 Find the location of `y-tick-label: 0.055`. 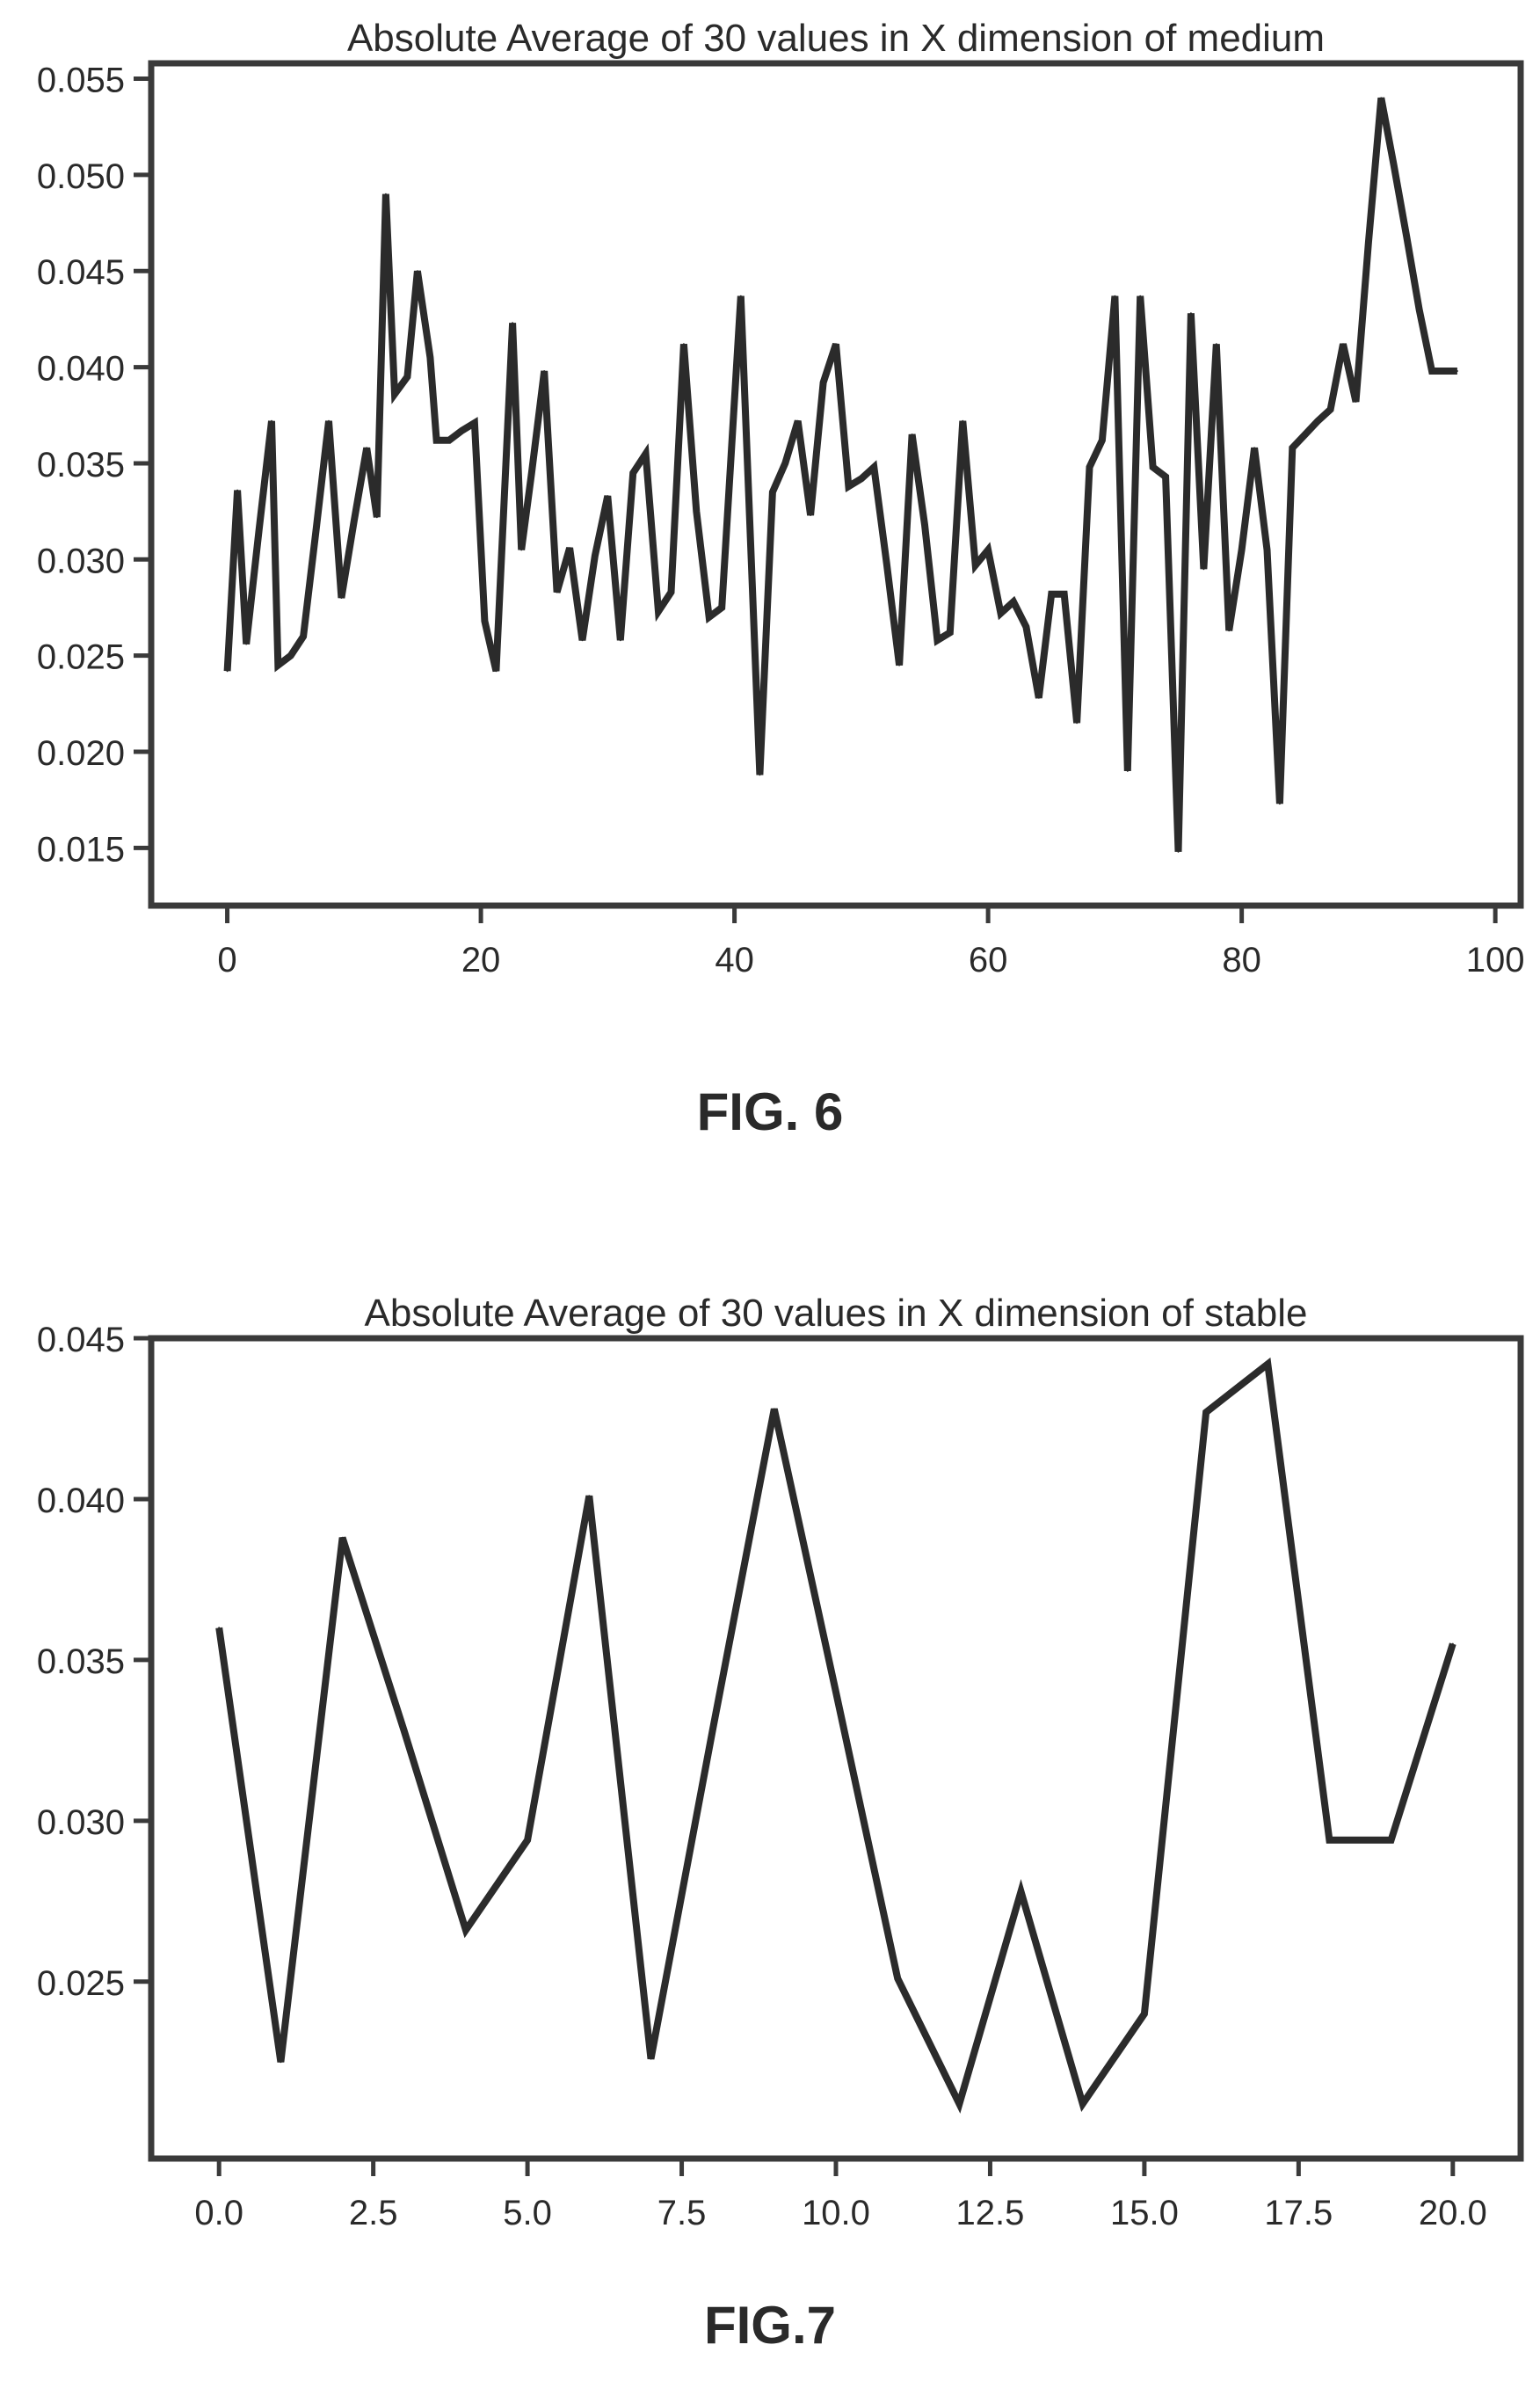

y-tick-label: 0.055 is located at coordinates (81, 80).